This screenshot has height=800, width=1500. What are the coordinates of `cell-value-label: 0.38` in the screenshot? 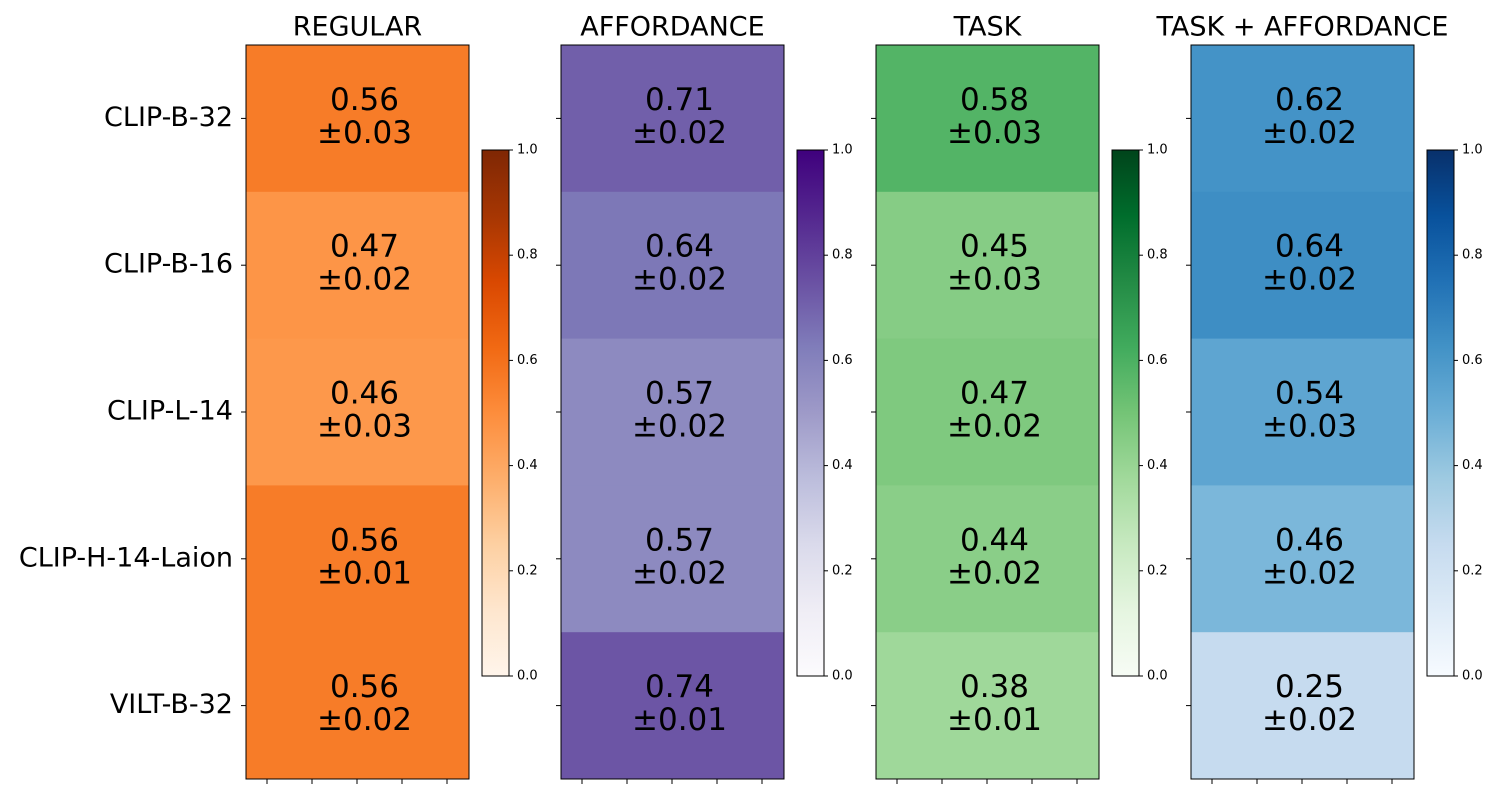 It's located at (994, 687).